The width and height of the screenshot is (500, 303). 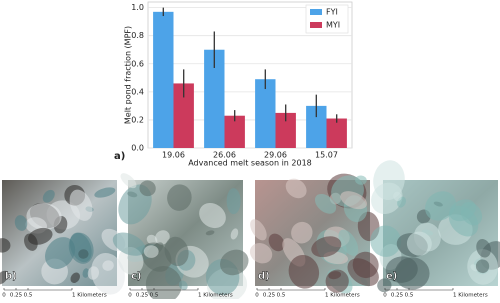 What do you see at coordinates (137, 35) in the screenshot?
I see `y-tick-label: 0.8` at bounding box center [137, 35].